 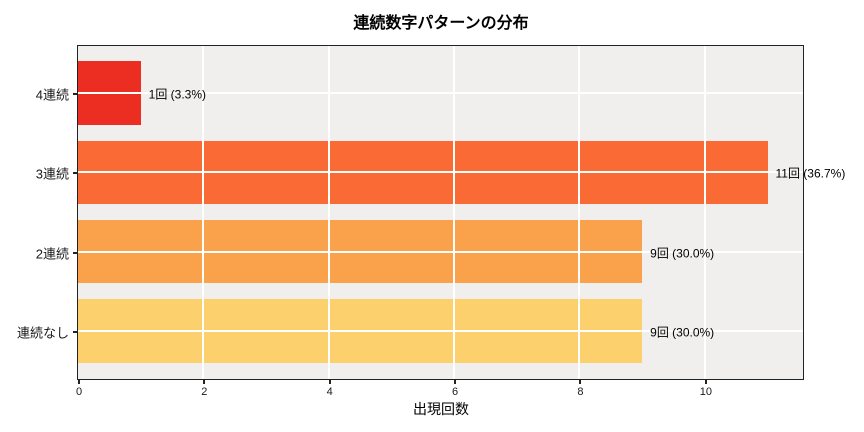 I want to click on chart-title: 連続数字パターンの分布, so click(x=441, y=23).